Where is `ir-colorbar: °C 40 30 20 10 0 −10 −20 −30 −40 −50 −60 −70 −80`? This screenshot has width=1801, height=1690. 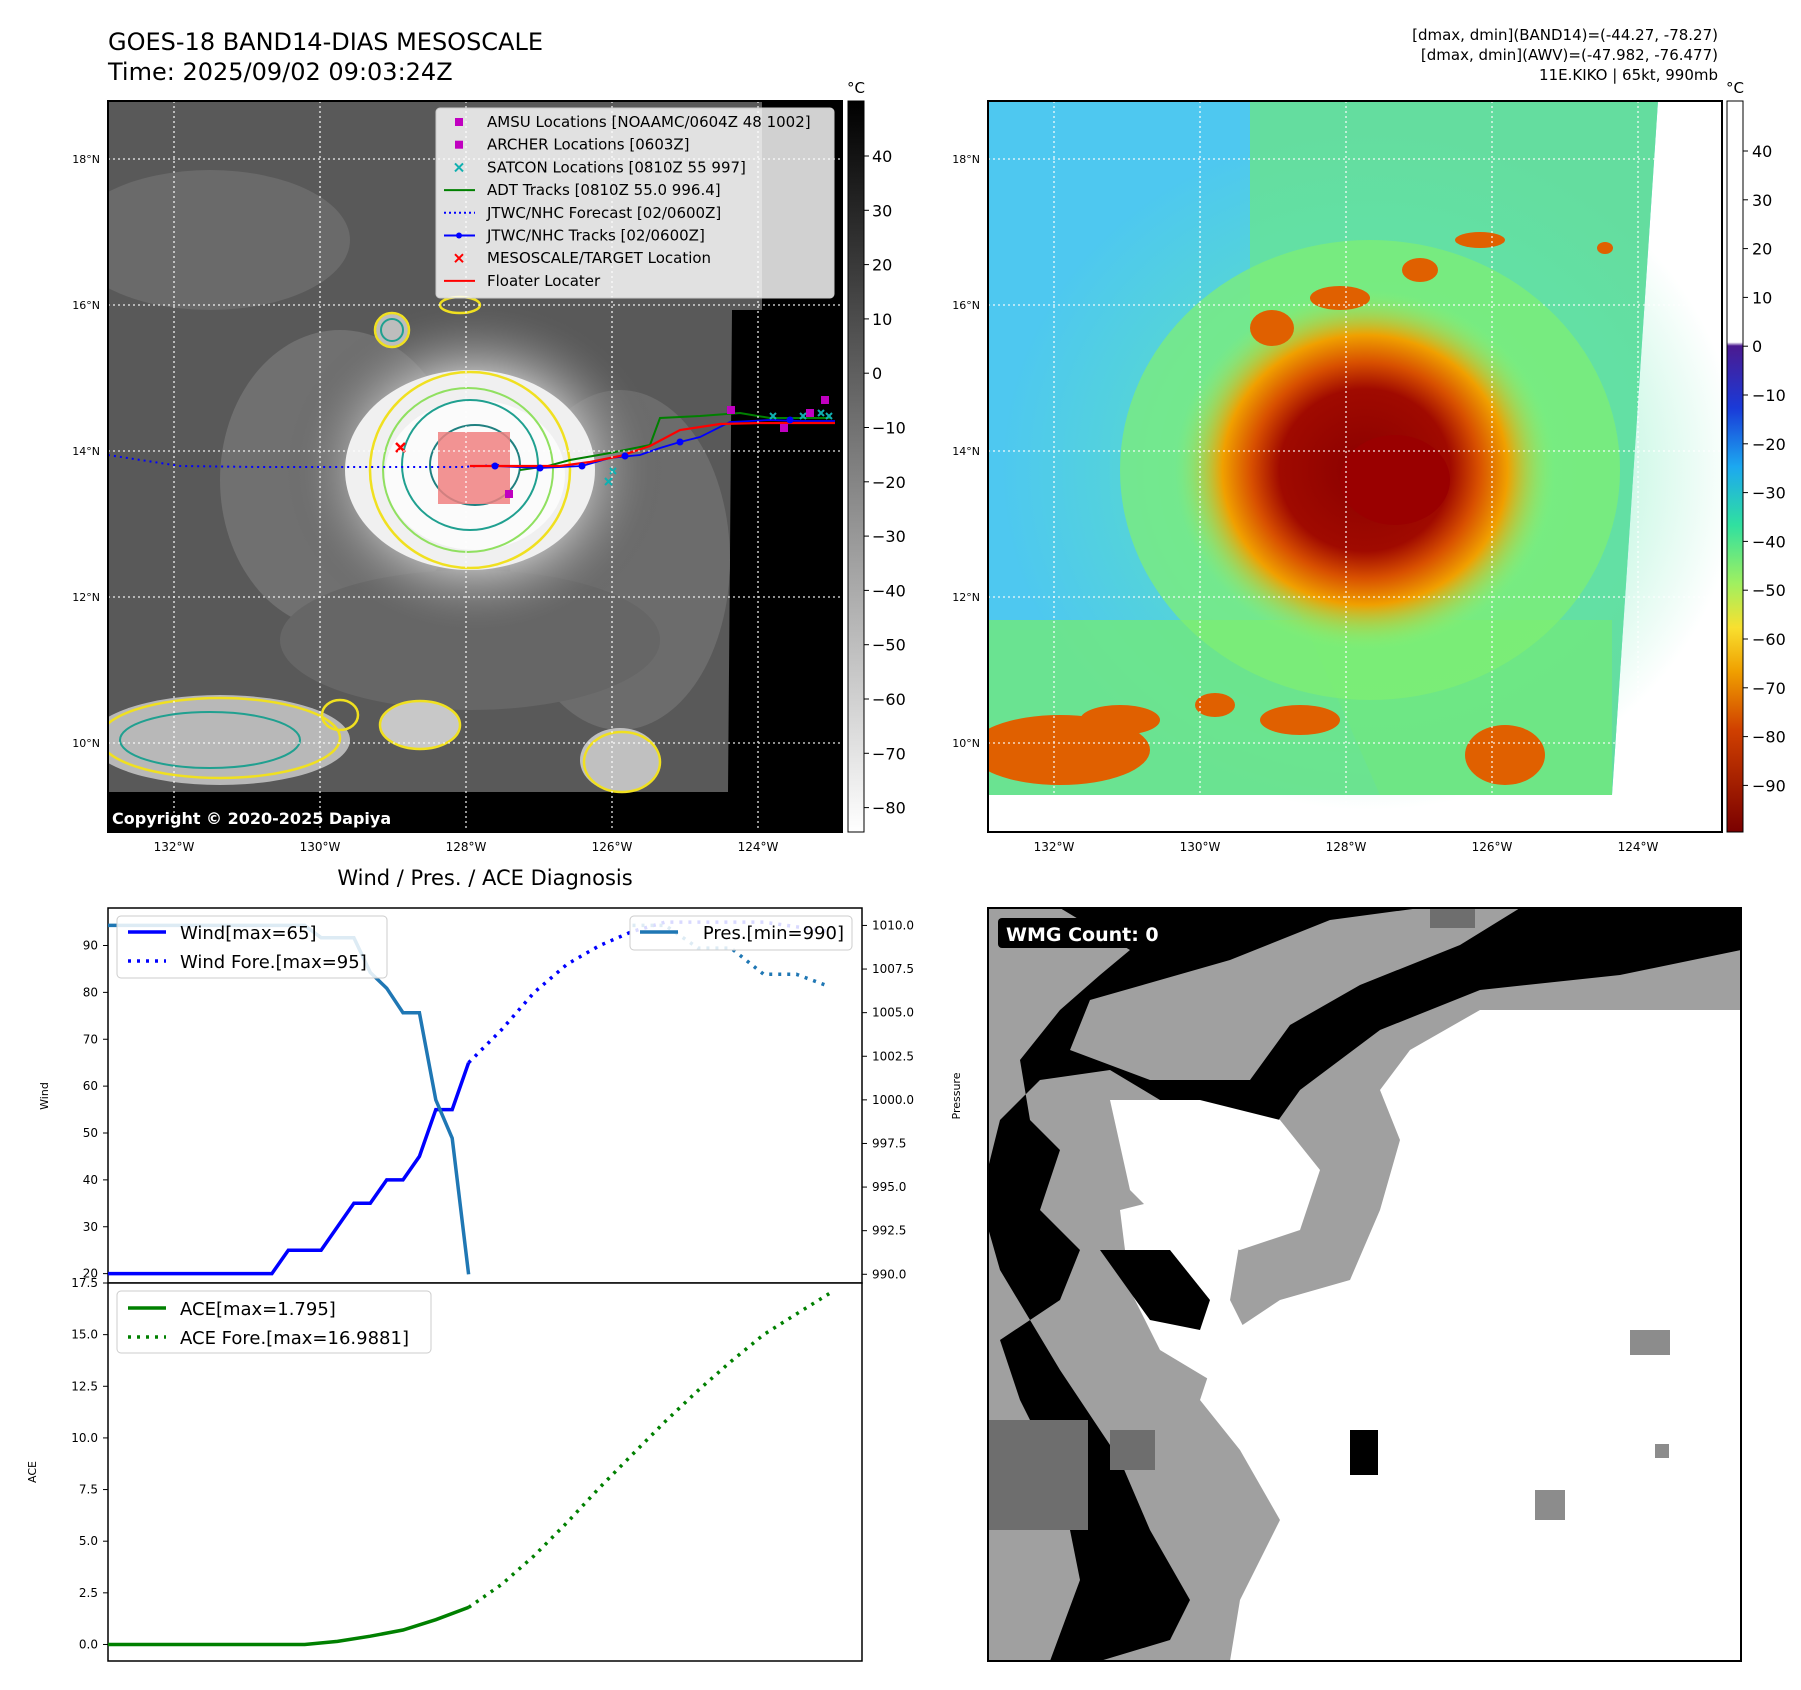
ir-colorbar: °C 40 30 20 10 0 −10 −20 −30 −40 −50 −60 −70 −80 is located at coordinates (876, 456).